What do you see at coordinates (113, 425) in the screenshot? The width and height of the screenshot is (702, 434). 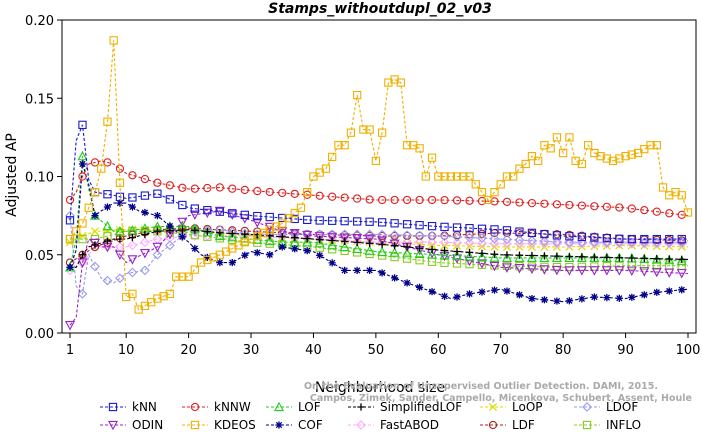 I see `legend-marker-odin` at bounding box center [113, 425].